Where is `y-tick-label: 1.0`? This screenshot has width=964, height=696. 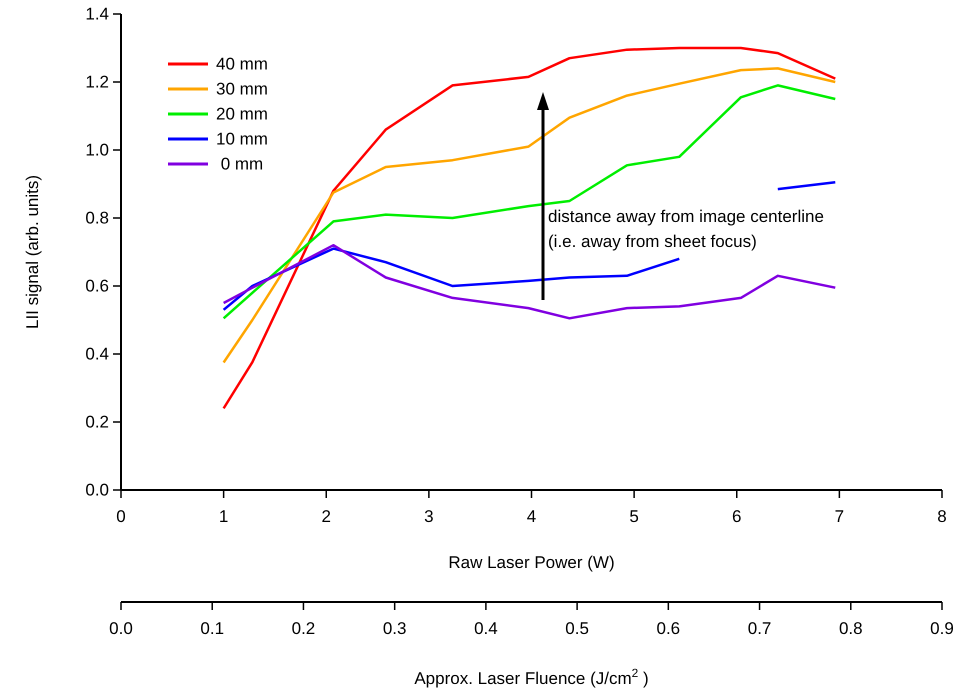
y-tick-label: 1.0 is located at coordinates (97, 150).